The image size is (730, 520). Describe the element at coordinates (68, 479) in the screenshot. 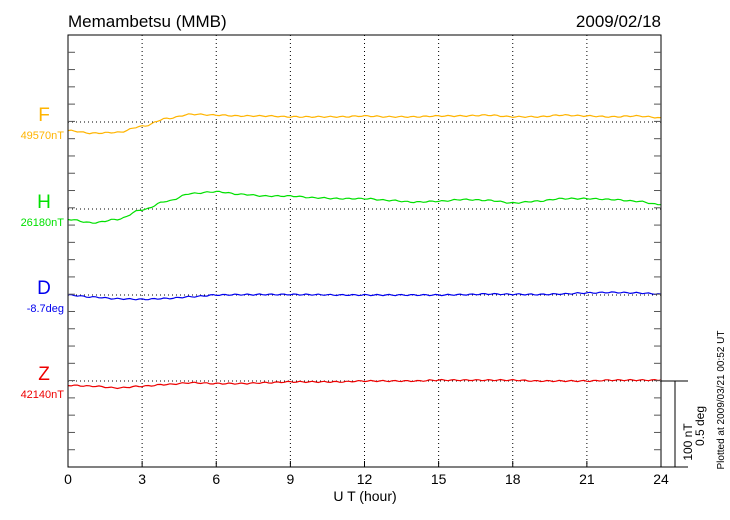

I see `x-tick-label: 0` at that location.